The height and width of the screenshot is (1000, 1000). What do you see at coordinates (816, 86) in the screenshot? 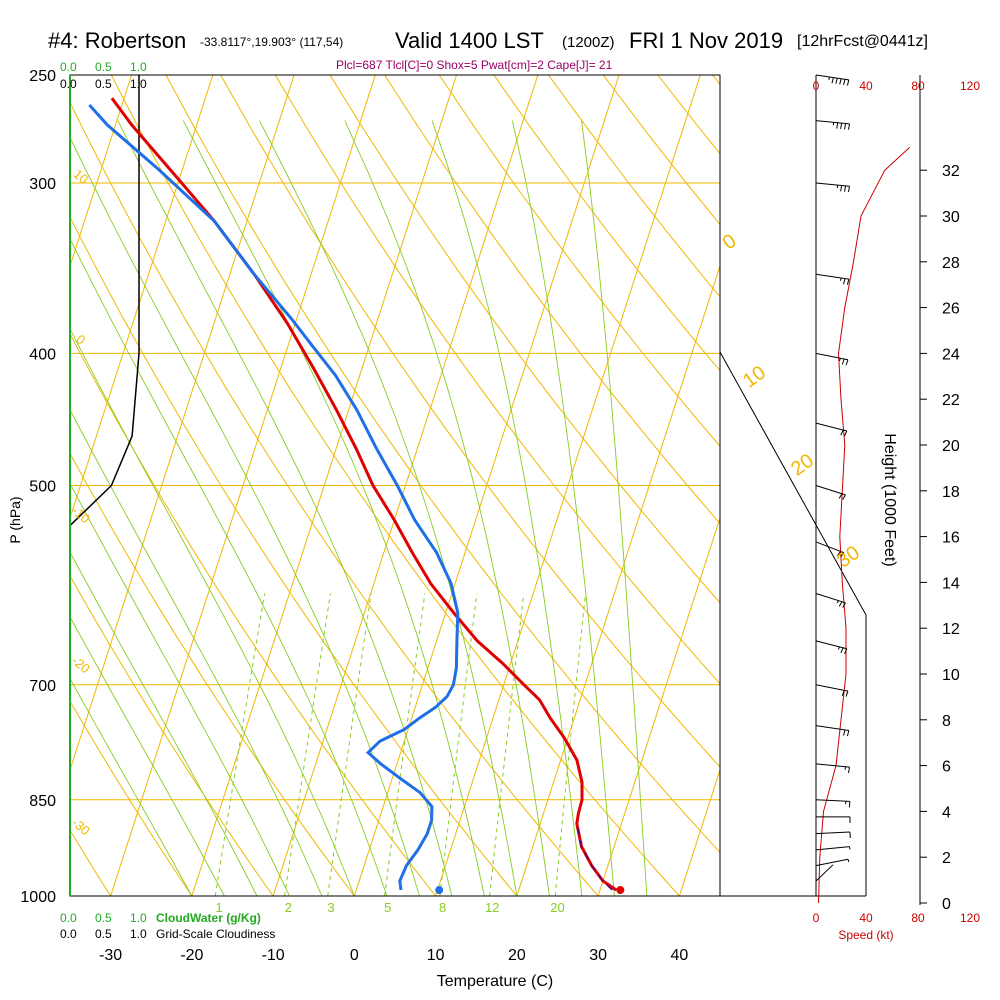
I see `speed-tick-label: 0` at bounding box center [816, 86].